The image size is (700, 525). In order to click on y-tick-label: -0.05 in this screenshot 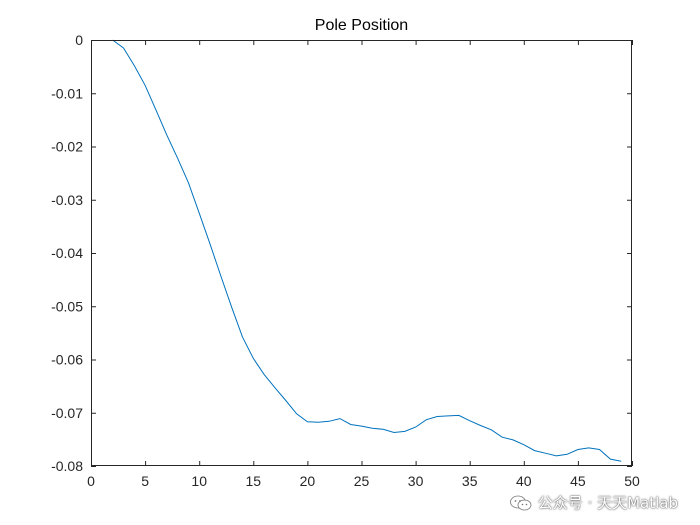, I will do `click(67, 306)`.